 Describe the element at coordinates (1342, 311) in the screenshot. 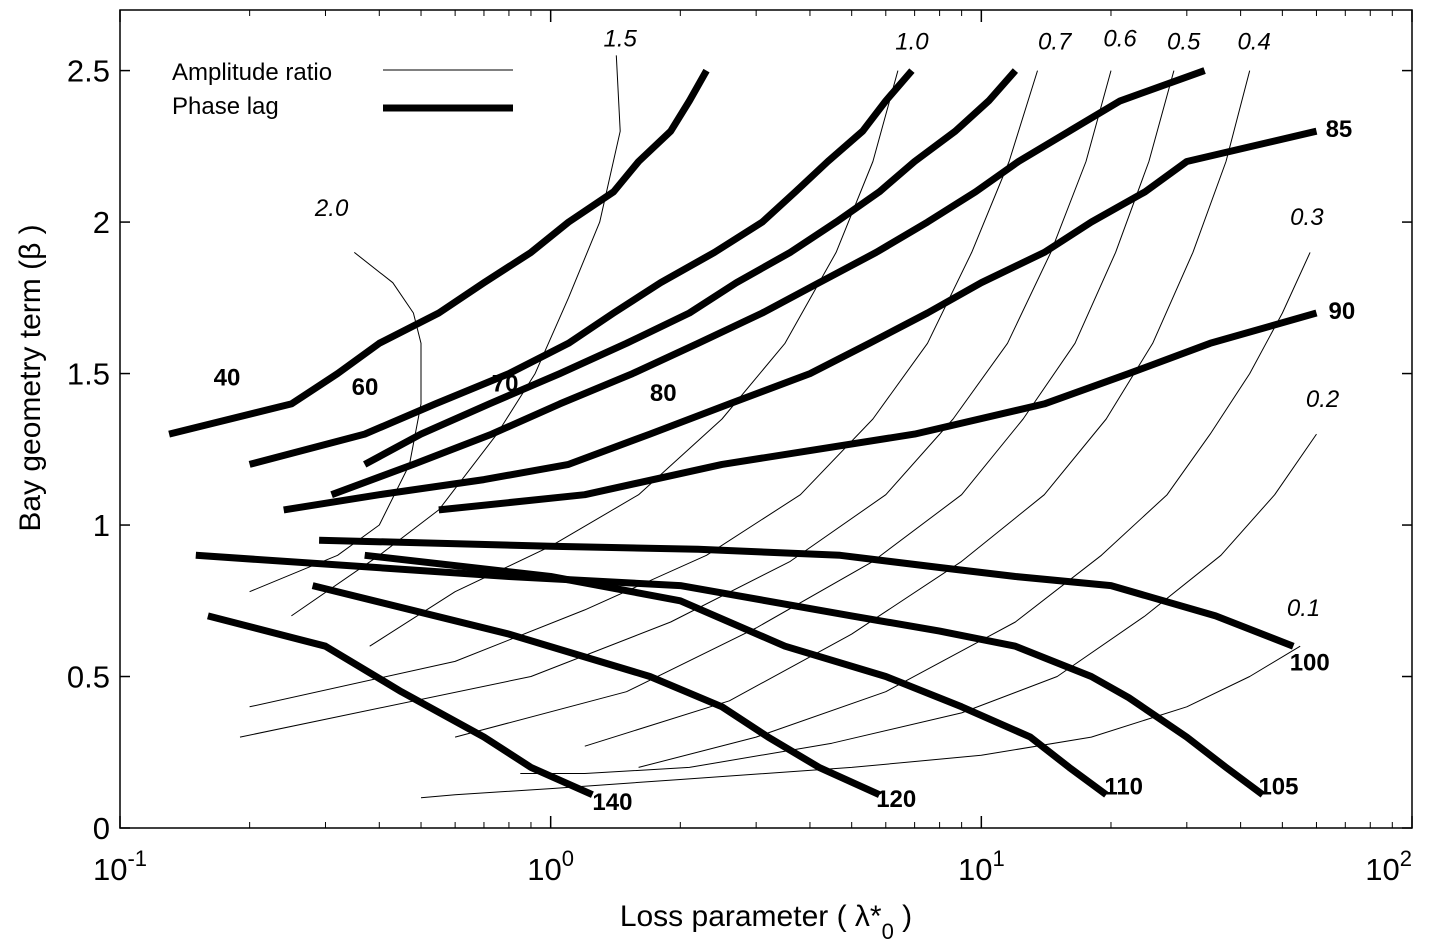

I see `phase-lag-label-90: 90` at that location.